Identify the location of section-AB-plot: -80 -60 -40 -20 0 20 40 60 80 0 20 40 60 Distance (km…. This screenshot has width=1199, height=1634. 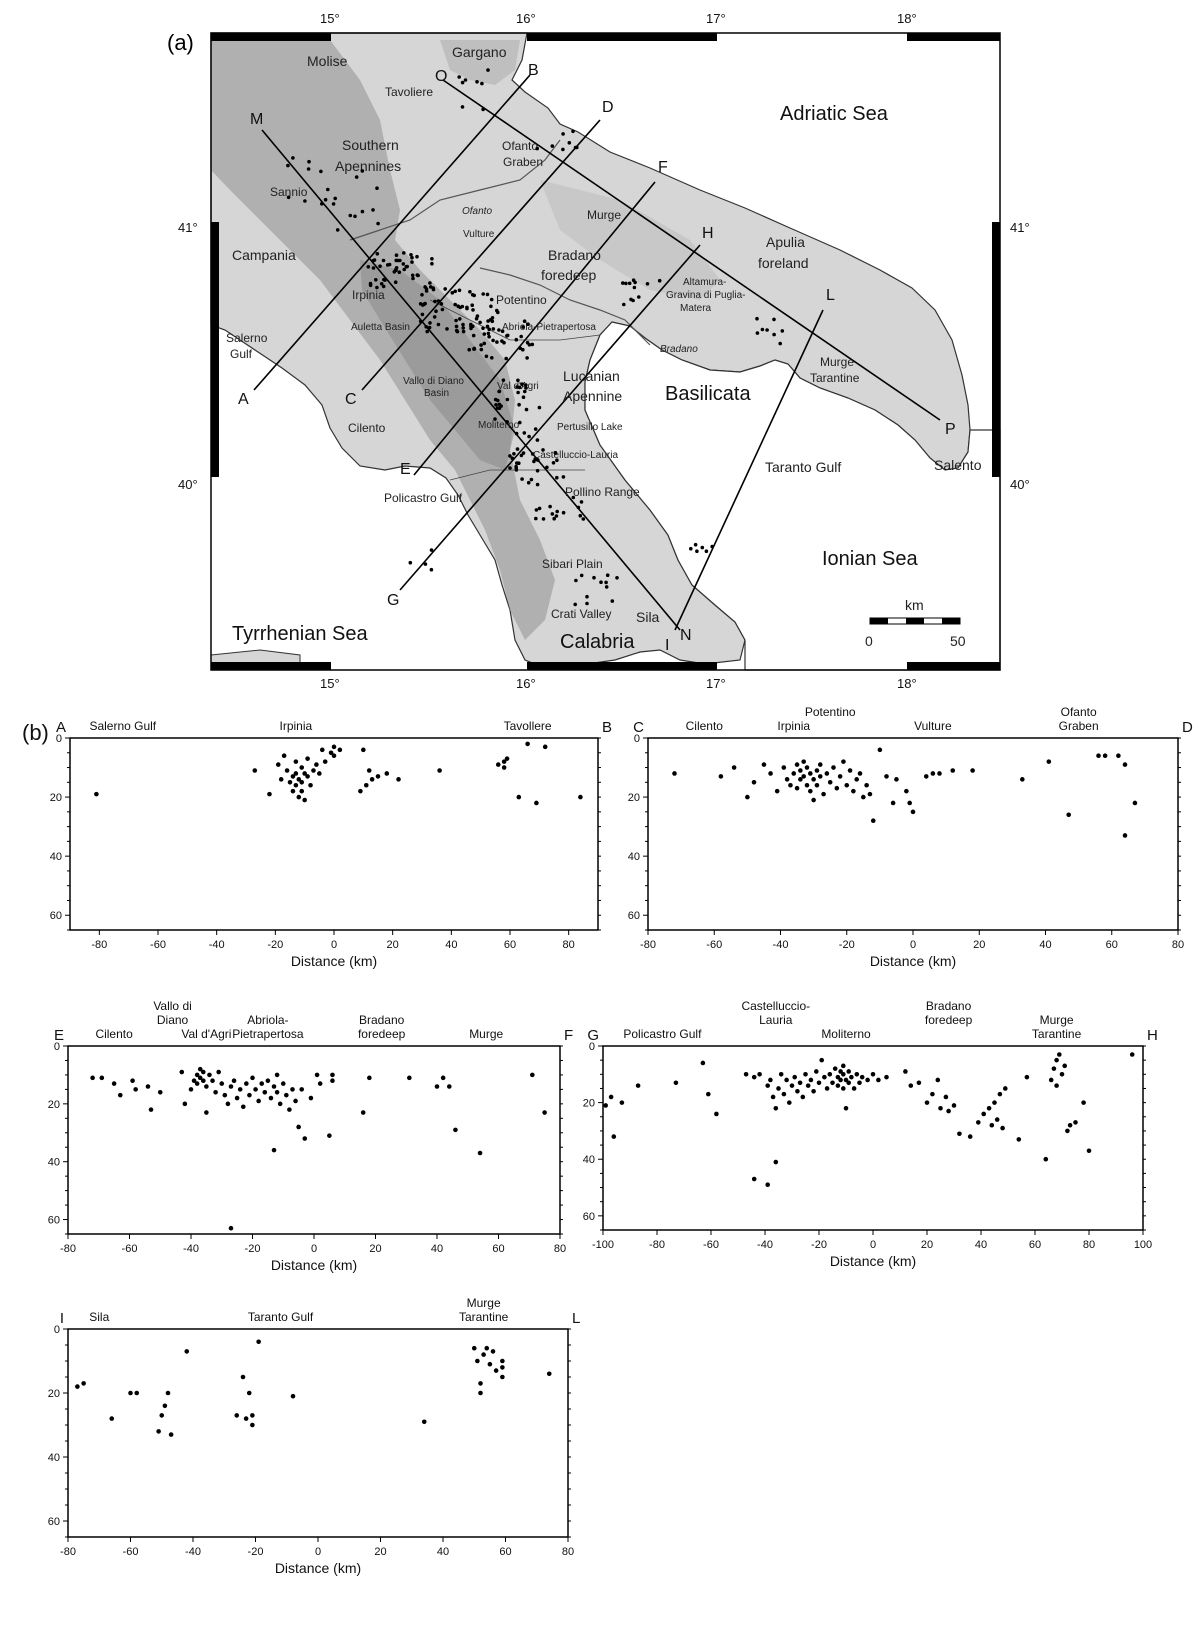
(331, 844).